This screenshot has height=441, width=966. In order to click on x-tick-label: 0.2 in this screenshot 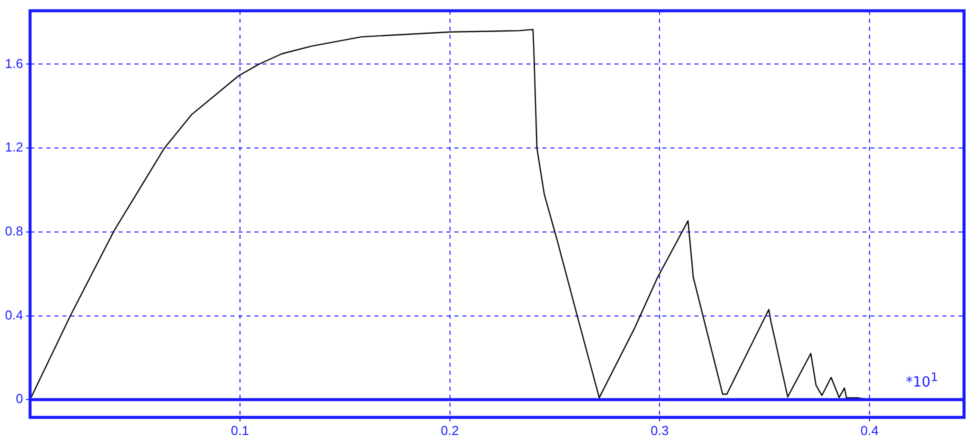, I will do `click(449, 430)`.